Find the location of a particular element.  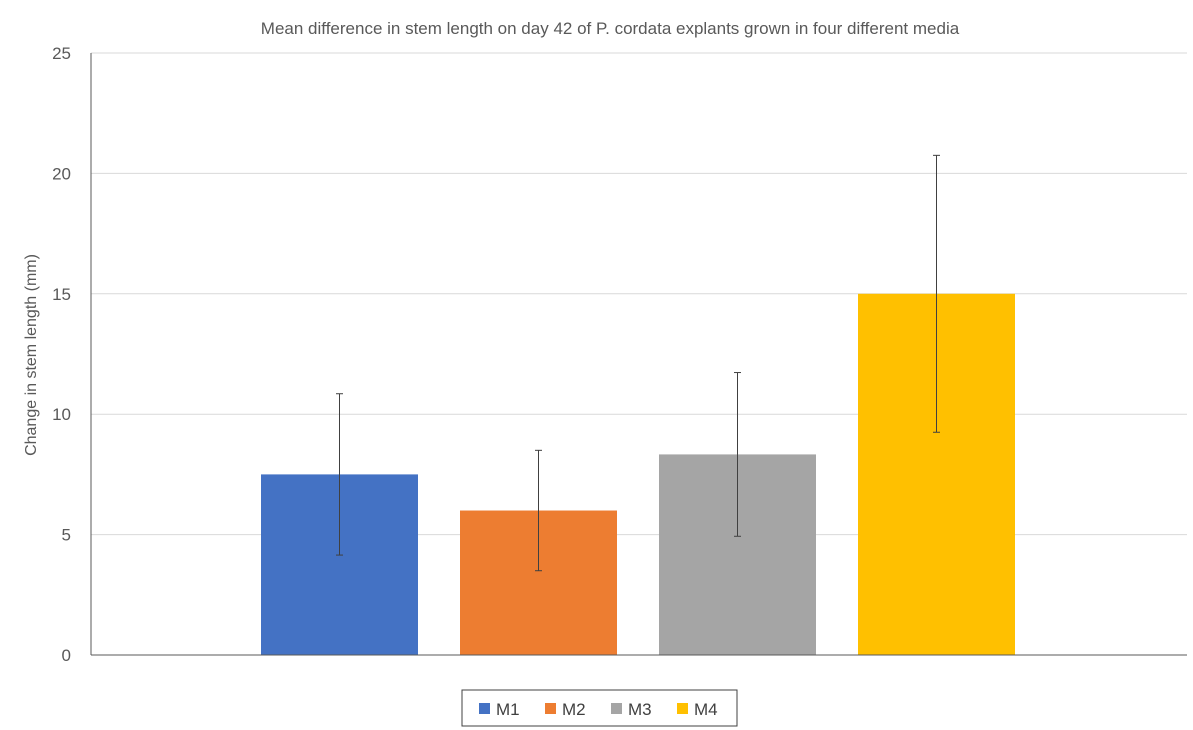

y-tick-label: 10 is located at coordinates (61, 414).